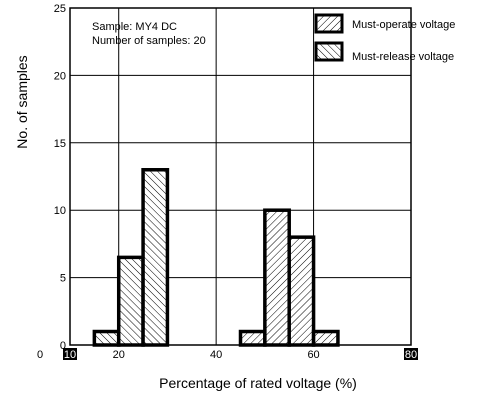  I want to click on y-tick-label: 25, so click(60, 9).